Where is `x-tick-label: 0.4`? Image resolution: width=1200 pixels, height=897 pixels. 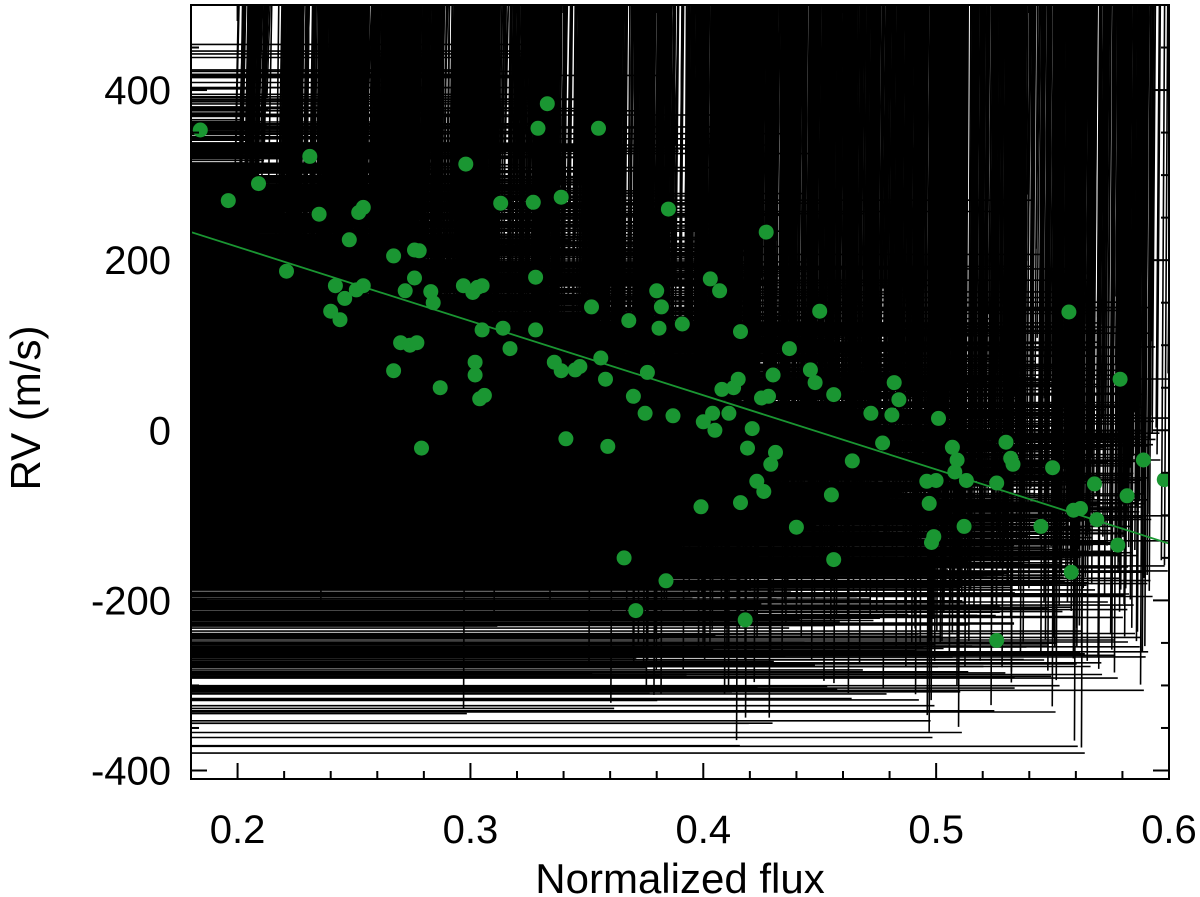 x-tick-label: 0.4 is located at coordinates (703, 830).